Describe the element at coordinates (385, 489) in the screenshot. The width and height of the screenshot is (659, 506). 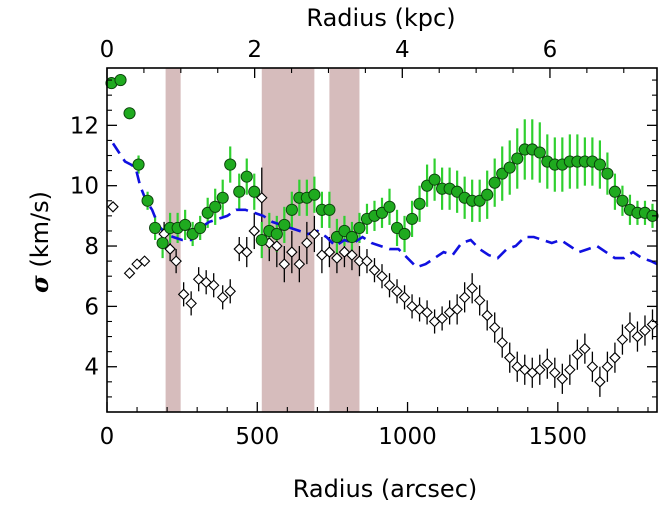
I see `x-axis-title: Radius (arcsec)` at that location.